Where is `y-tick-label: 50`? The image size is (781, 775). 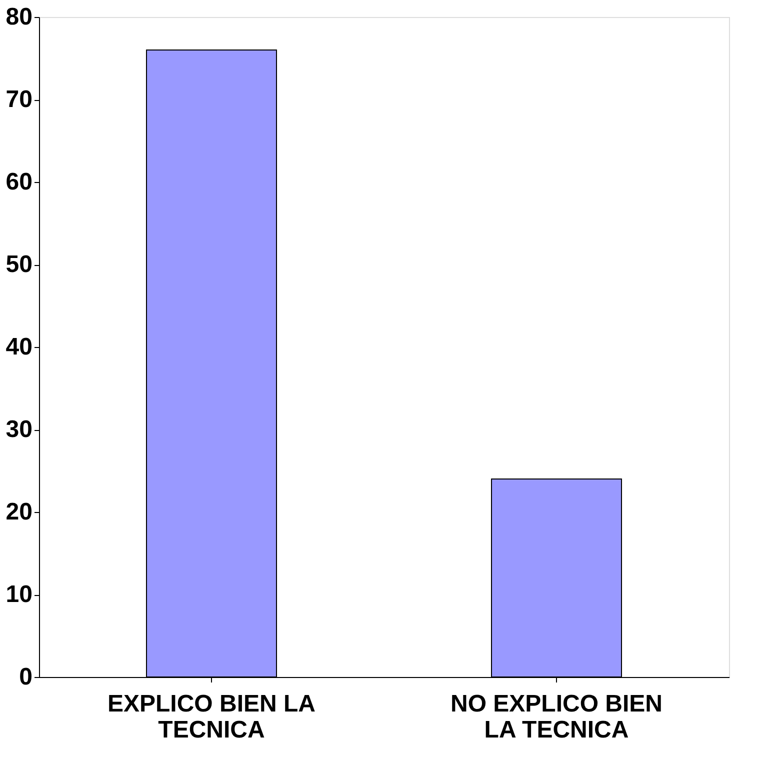
y-tick-label: 50 is located at coordinates (19, 264).